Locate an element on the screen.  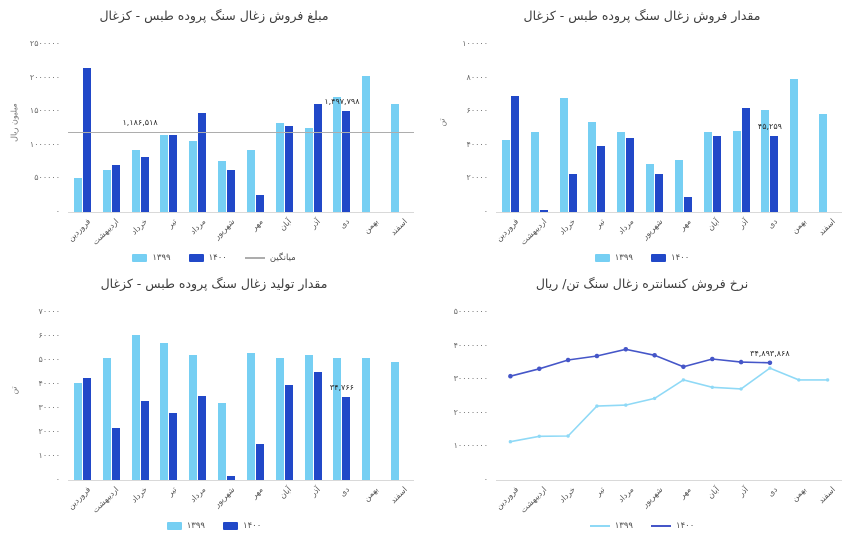
y-tick-label: ۴۰۰۰۰۰۰۰ is located at coordinates (470, 345).